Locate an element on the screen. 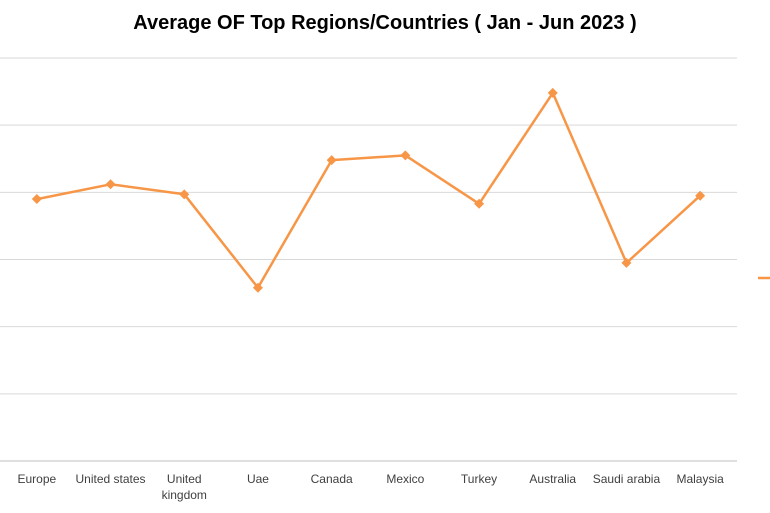  x-tick-label: Canada is located at coordinates (332, 479).